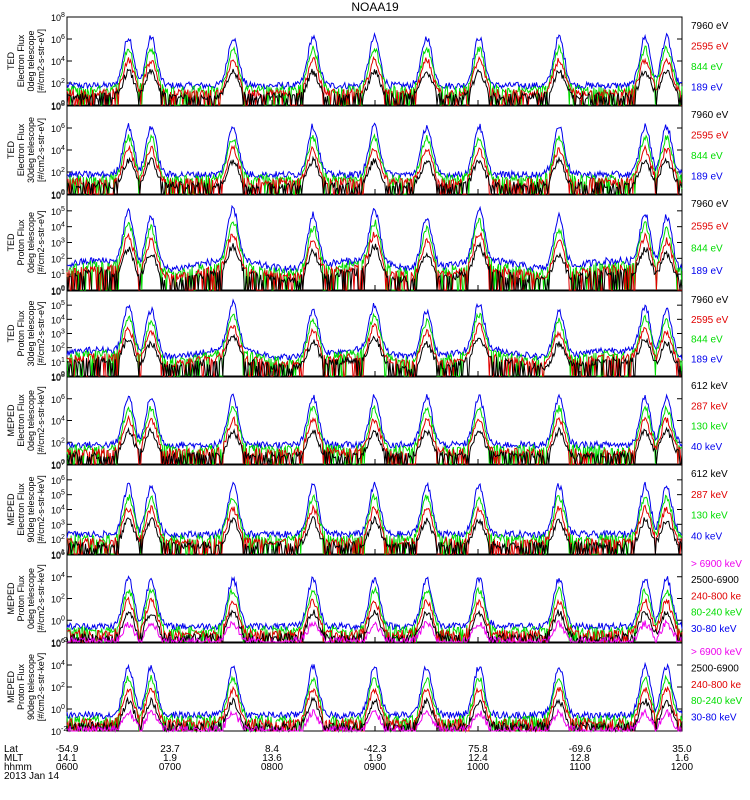 The width and height of the screenshot is (750, 800). I want to click on y-tick-label: 10³, so click(58, 334).